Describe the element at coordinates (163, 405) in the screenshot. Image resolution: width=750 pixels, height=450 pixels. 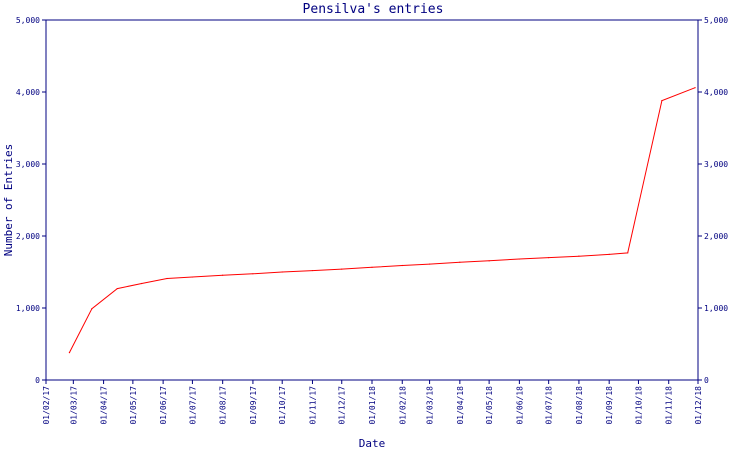
I see `x-tick-label: 01/06/17` at that location.